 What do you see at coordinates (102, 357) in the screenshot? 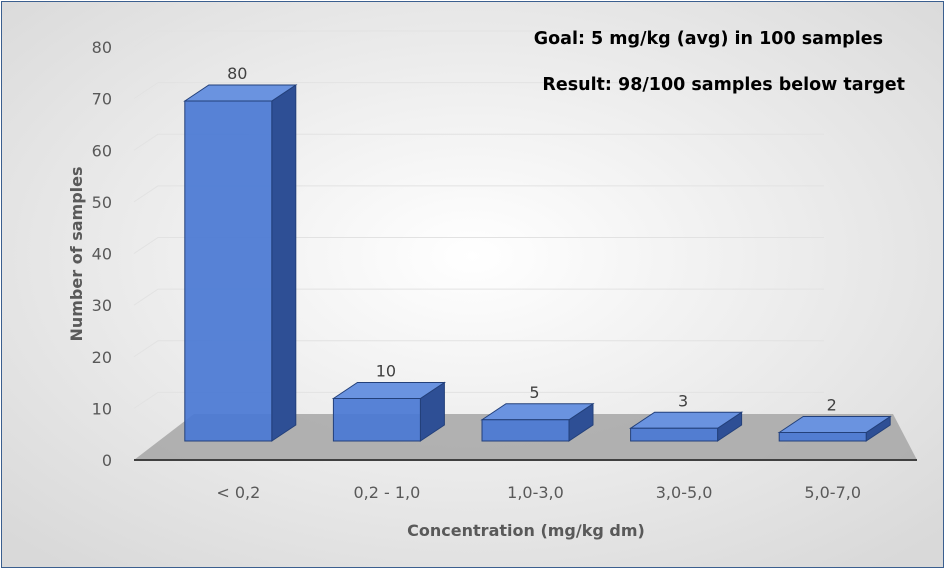
I see `y-tick-label: 20` at bounding box center [102, 357].